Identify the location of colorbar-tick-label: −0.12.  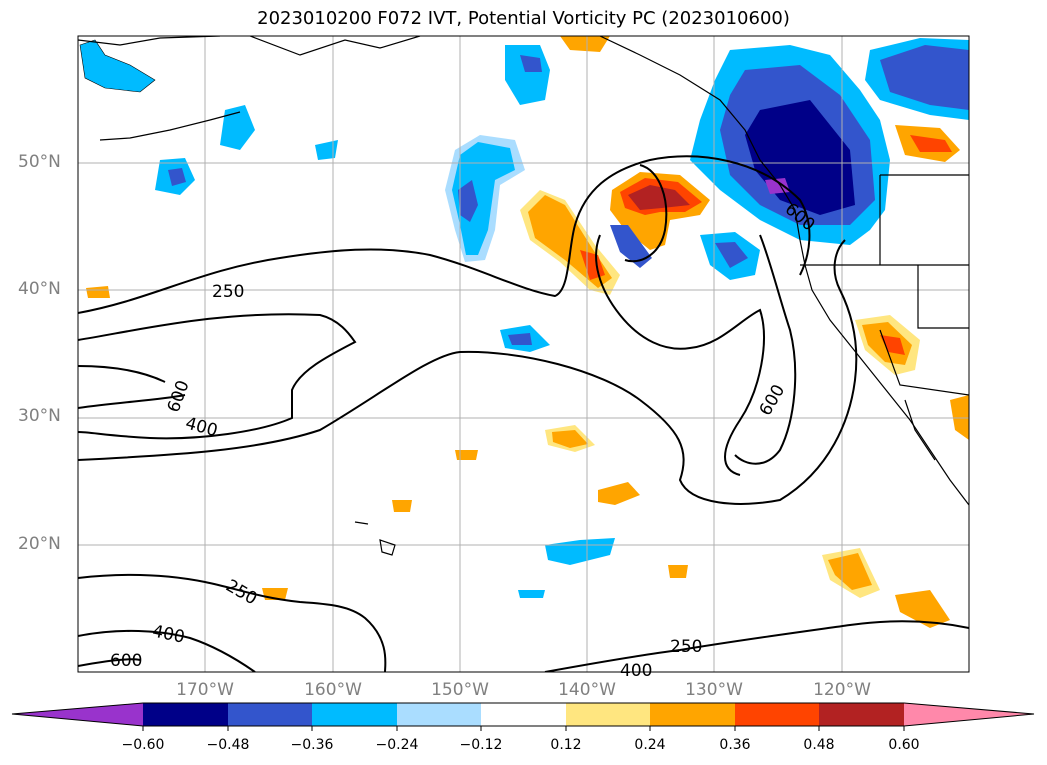
(481, 745).